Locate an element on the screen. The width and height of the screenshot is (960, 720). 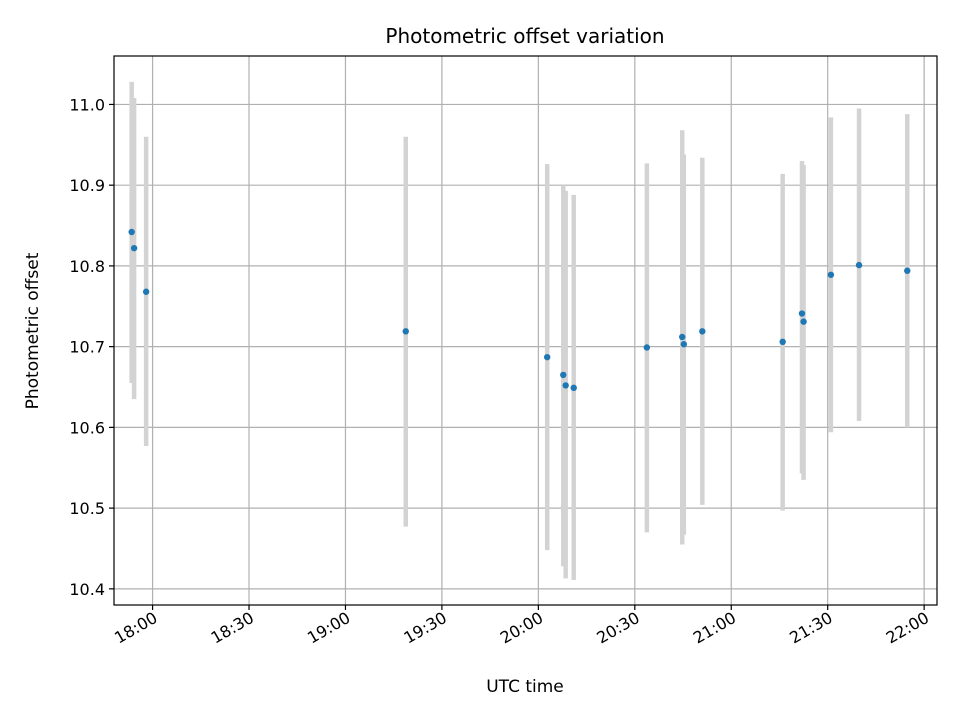
y-tick-label: 10.8 is located at coordinates (87, 266).